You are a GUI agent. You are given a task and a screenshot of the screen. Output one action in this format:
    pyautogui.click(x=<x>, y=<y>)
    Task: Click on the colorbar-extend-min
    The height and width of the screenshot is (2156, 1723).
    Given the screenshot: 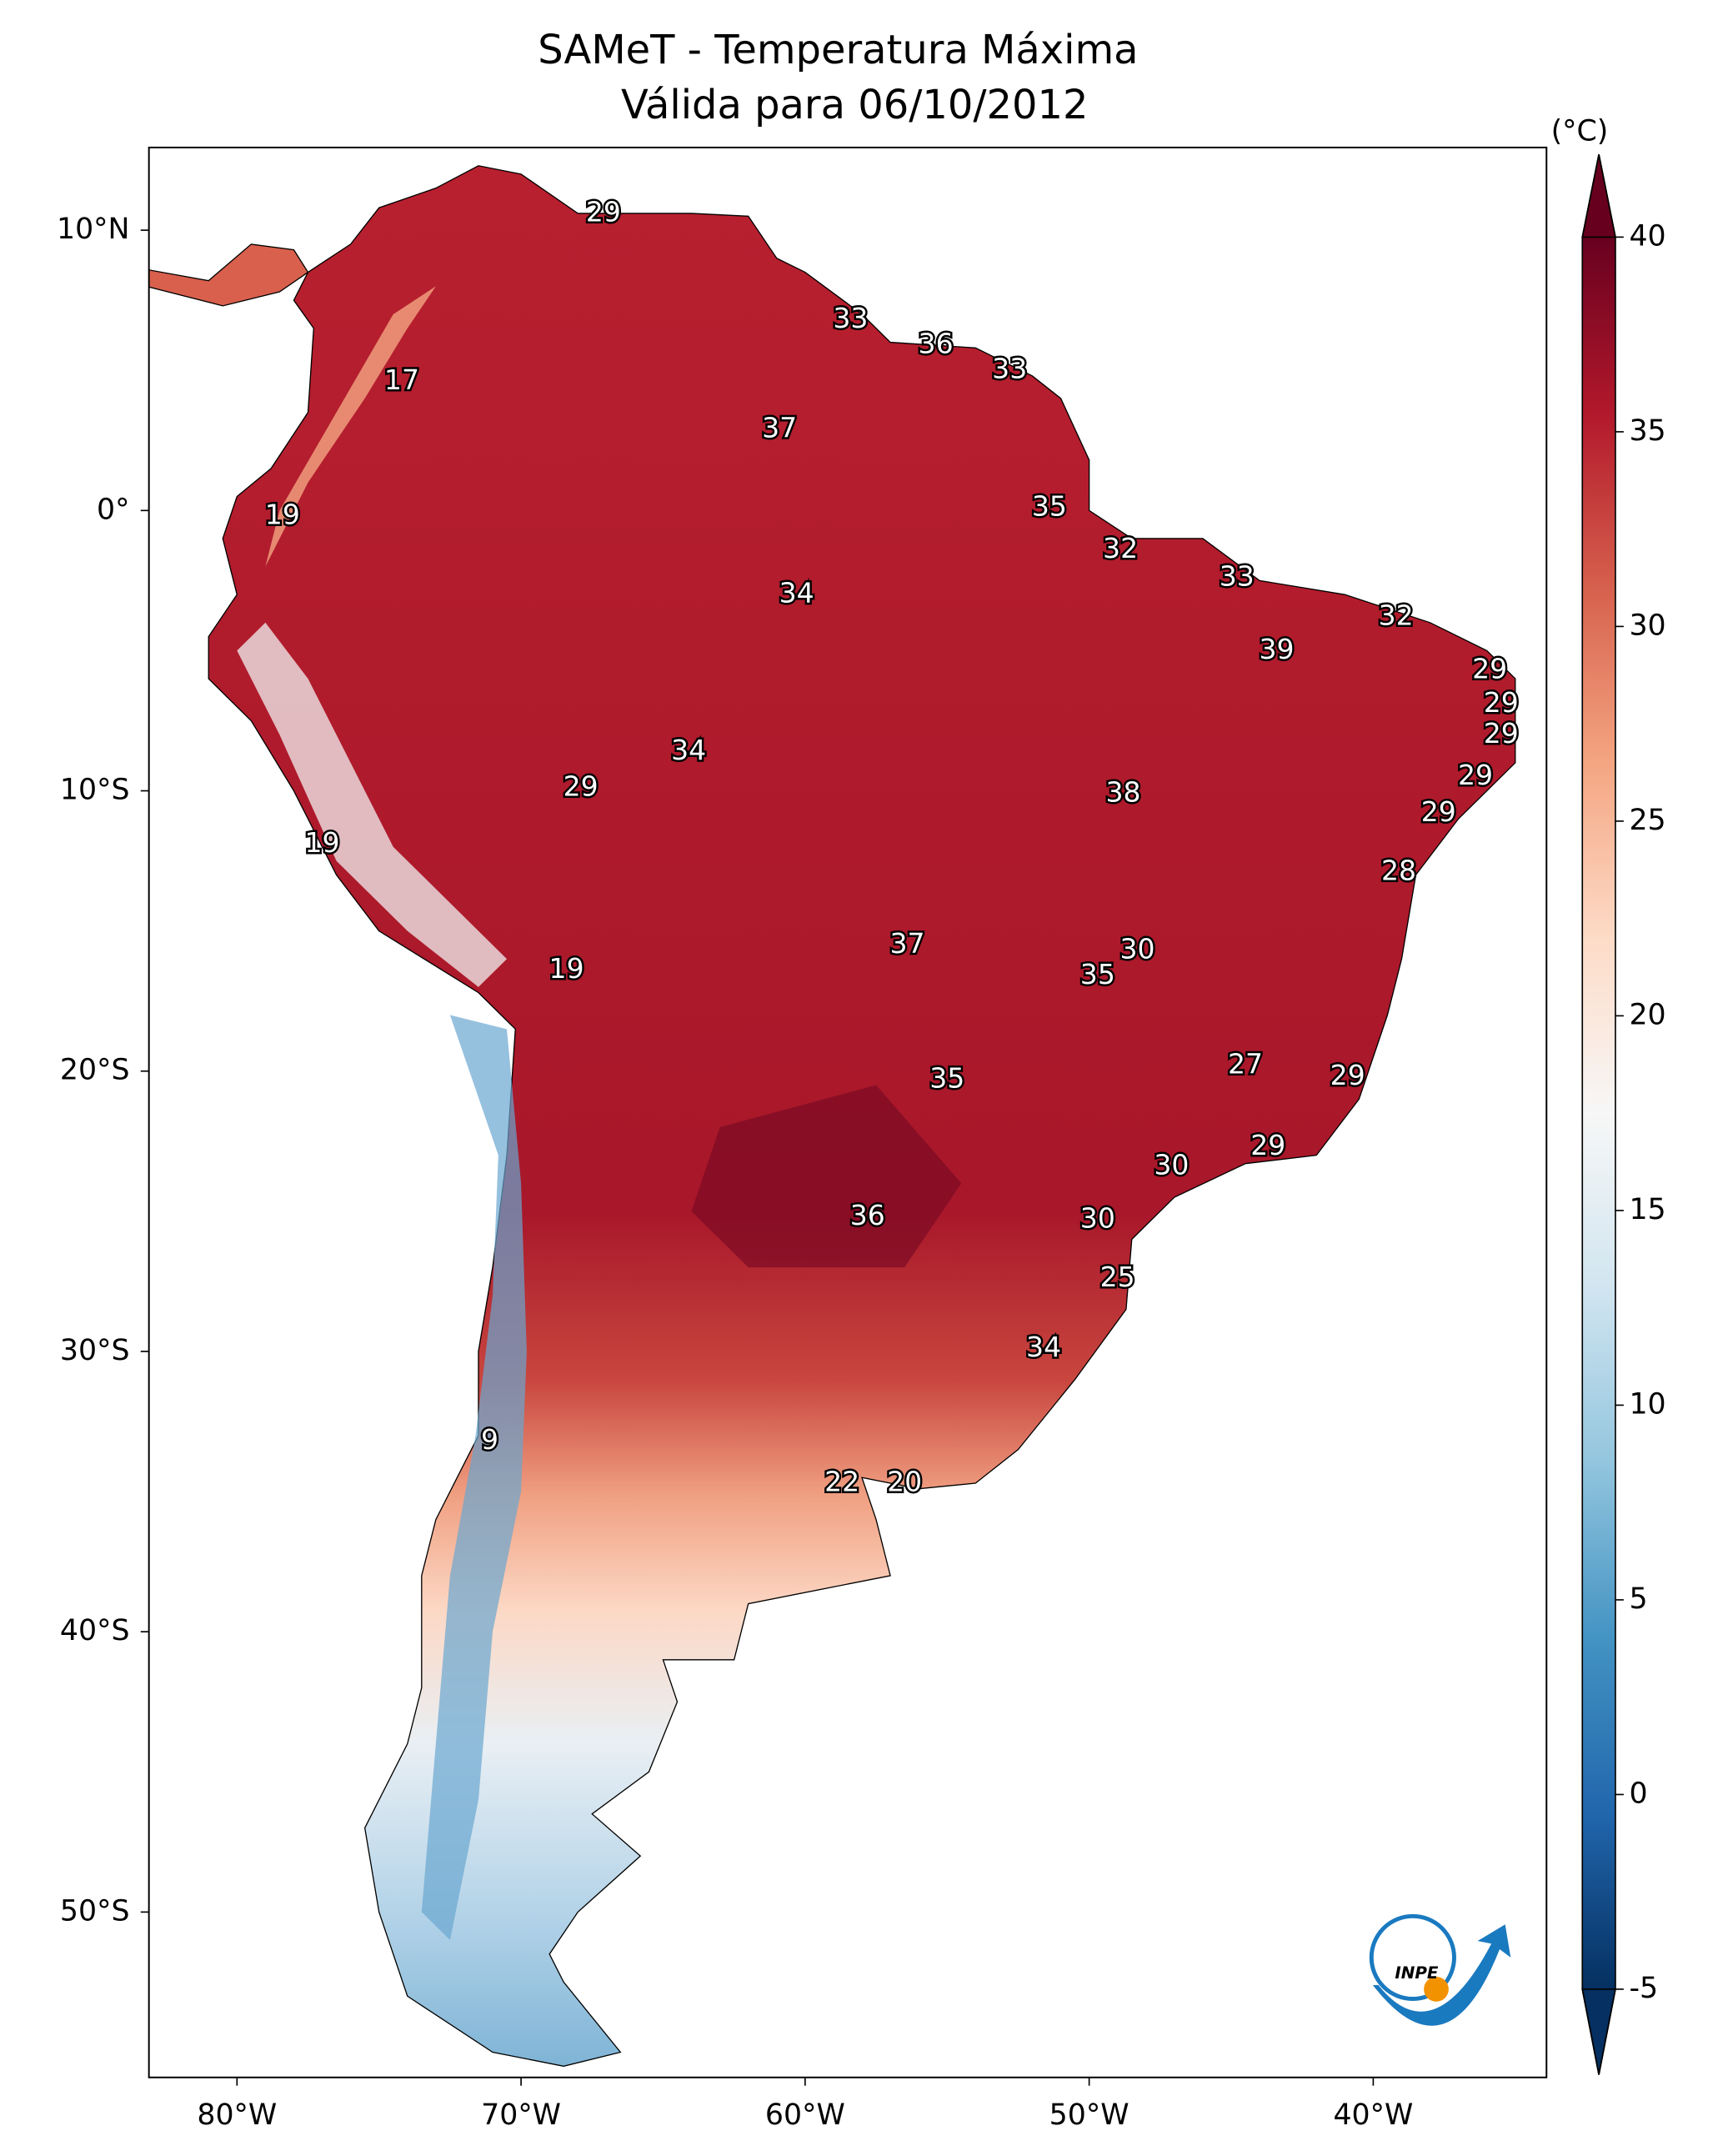 What is the action you would take?
    pyautogui.click(x=1598, y=2031)
    